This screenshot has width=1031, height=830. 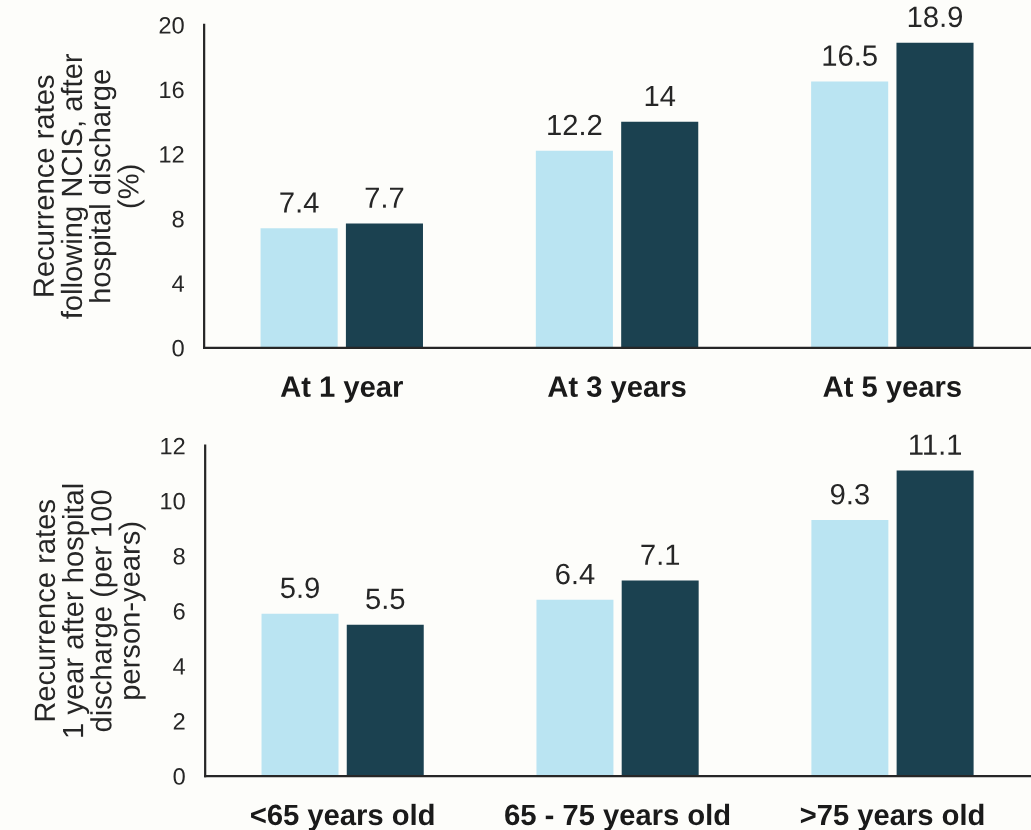 I want to click on data-label: 5.5, so click(x=385, y=599).